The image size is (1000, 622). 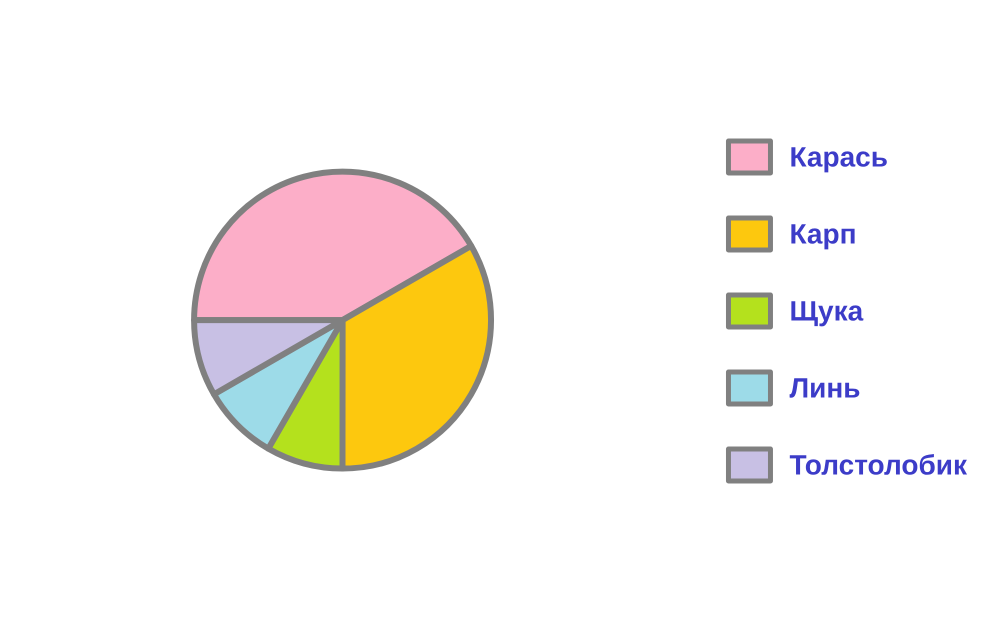 What do you see at coordinates (822, 234) in the screenshot?
I see `legend-label: Карп` at bounding box center [822, 234].